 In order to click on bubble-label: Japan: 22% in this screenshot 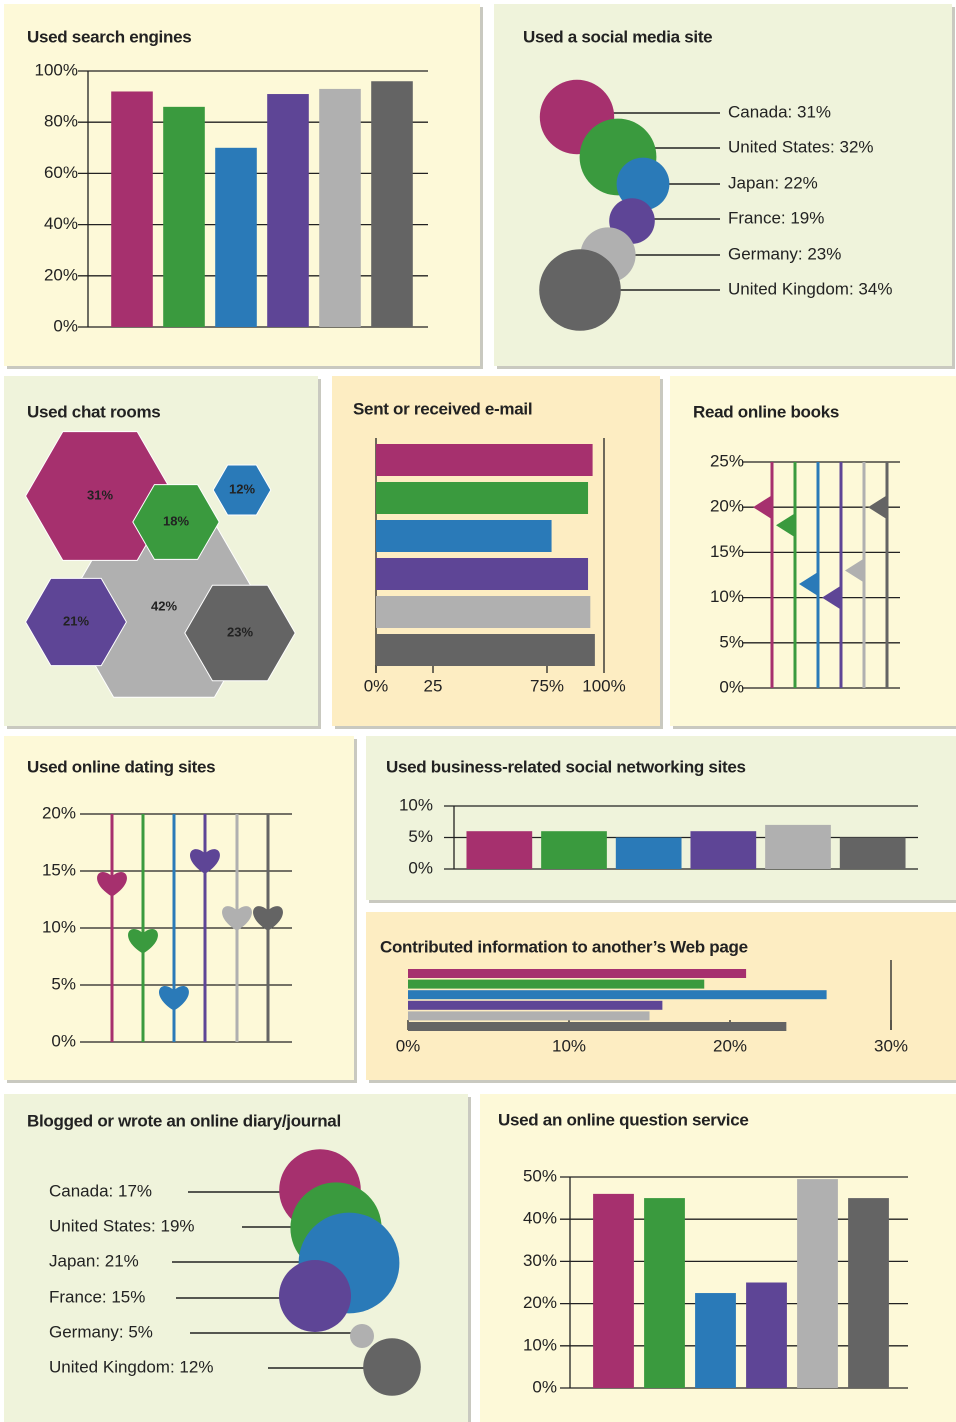, I will do `click(773, 182)`.